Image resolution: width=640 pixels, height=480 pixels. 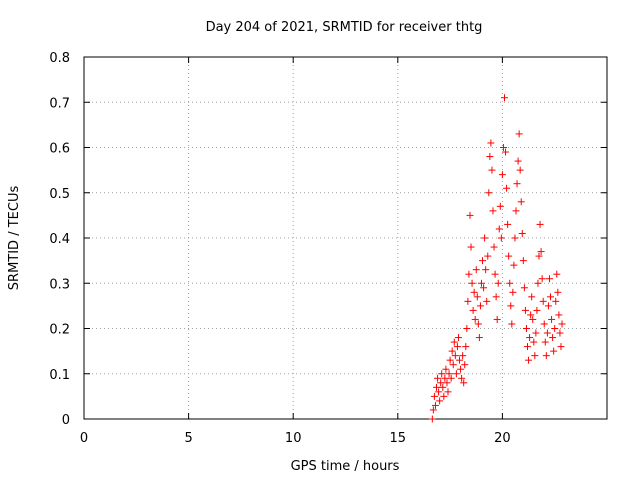 I want to click on x-tick-label: 5, so click(x=188, y=438).